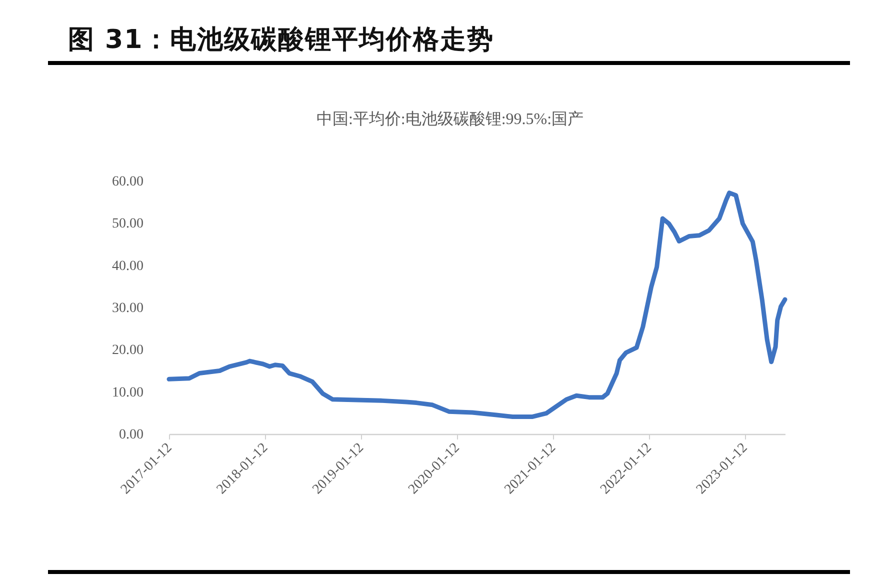 Image resolution: width=880 pixels, height=576 pixels. Describe the element at coordinates (128, 266) in the screenshot. I see `y-tick-label: 40.00` at that location.